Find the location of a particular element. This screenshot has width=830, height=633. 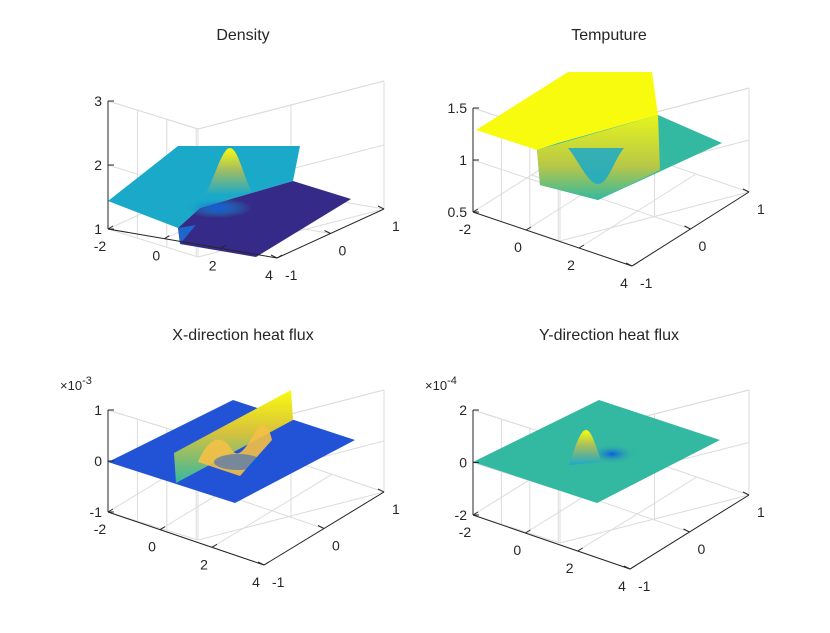

z-tick-label: 1.5 is located at coordinates (458, 108).